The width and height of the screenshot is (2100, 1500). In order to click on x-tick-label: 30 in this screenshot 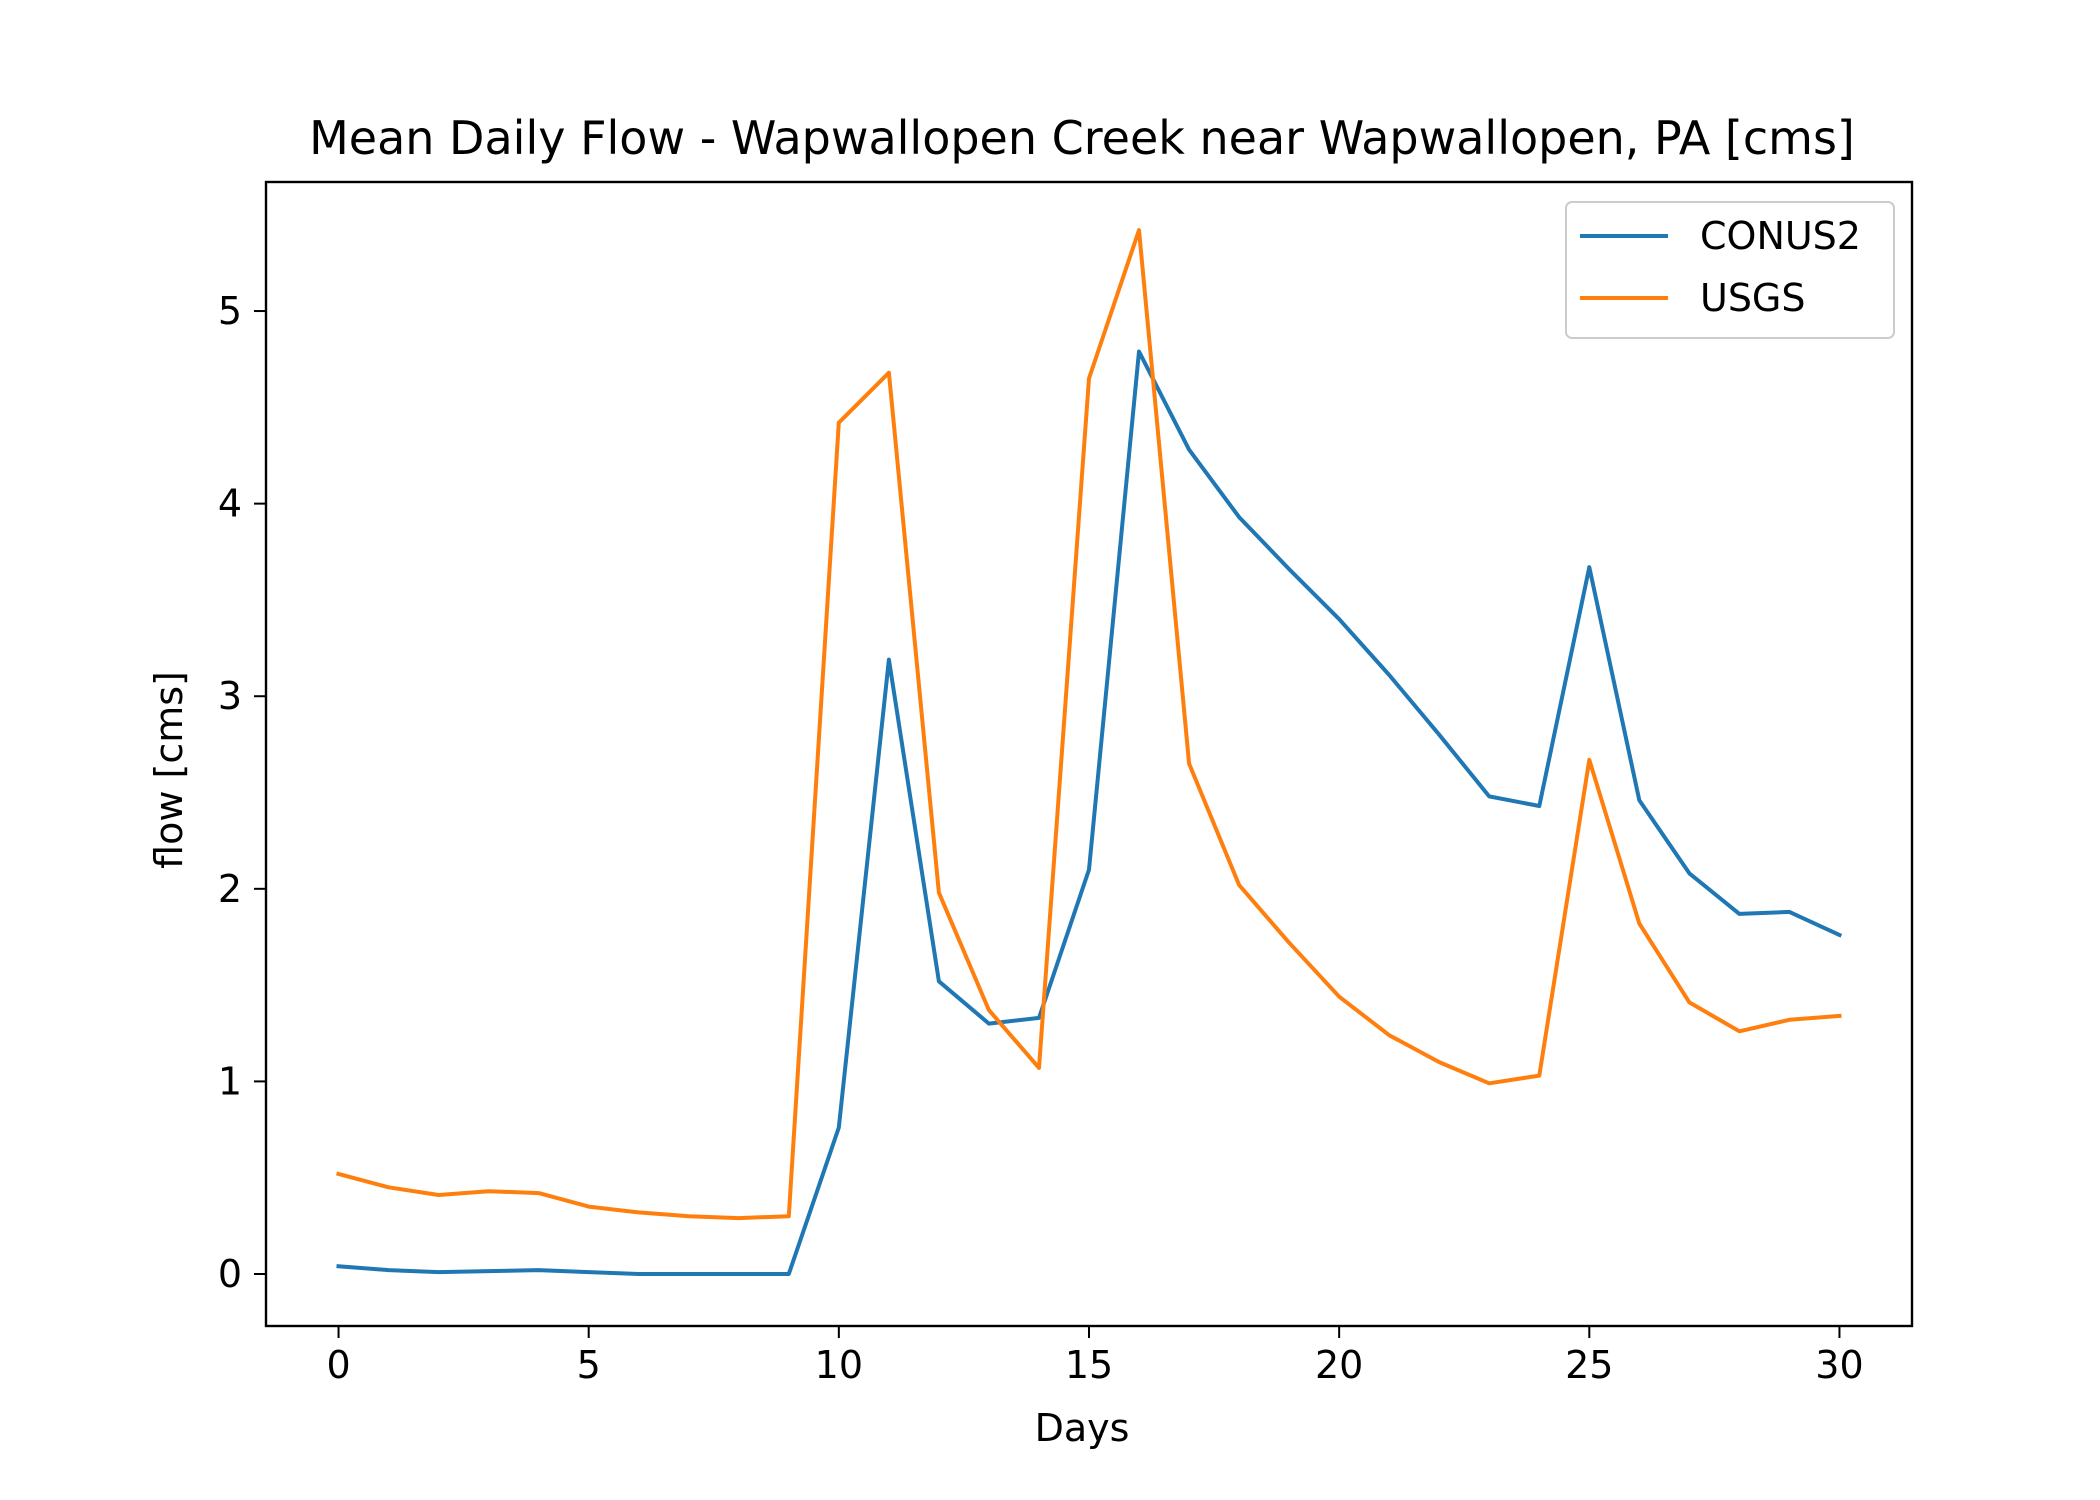, I will do `click(1839, 1365)`.